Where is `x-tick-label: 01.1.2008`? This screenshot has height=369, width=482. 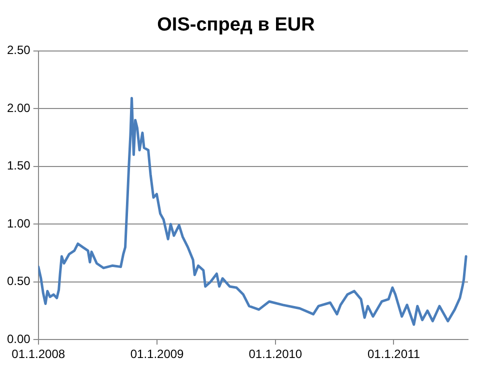
x-tick-label: 01.1.2008 is located at coordinates (39, 354).